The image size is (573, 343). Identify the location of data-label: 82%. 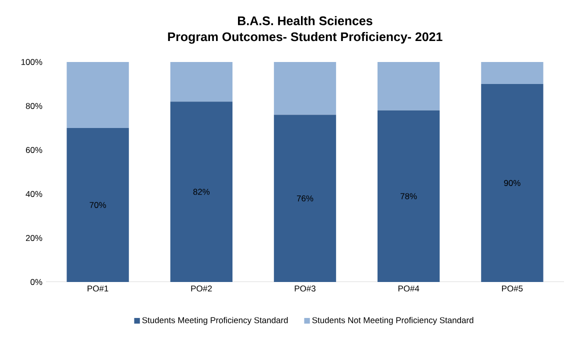
(201, 191).